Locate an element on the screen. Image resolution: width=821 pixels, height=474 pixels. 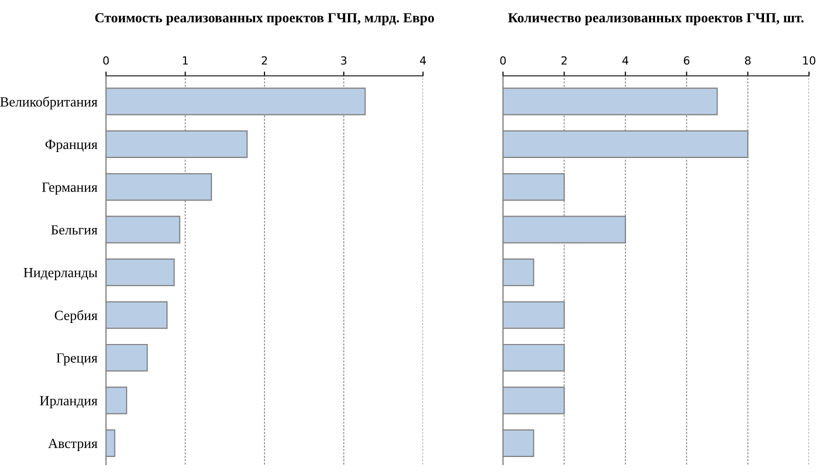
chart-title: Стоимость реализованных проектов ГЧП, млрд. Евро is located at coordinates (264, 19).